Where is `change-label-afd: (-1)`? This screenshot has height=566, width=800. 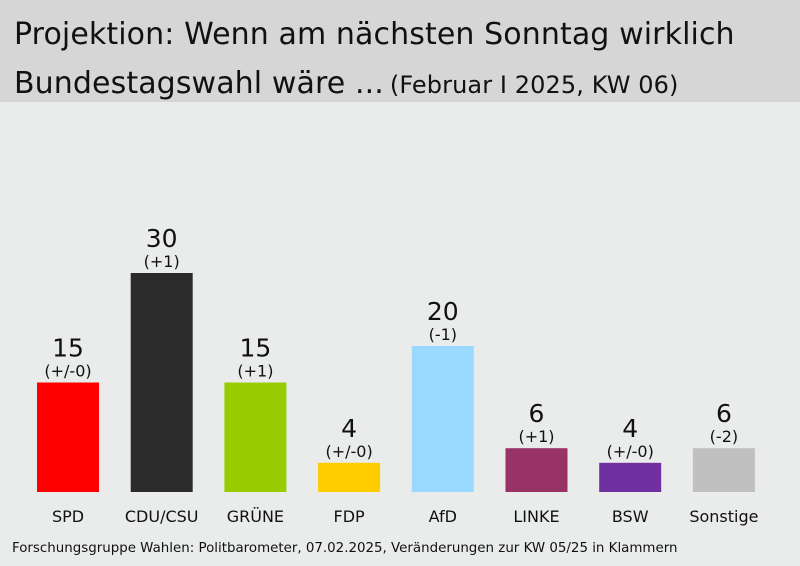 change-label-afd: (-1) is located at coordinates (443, 334).